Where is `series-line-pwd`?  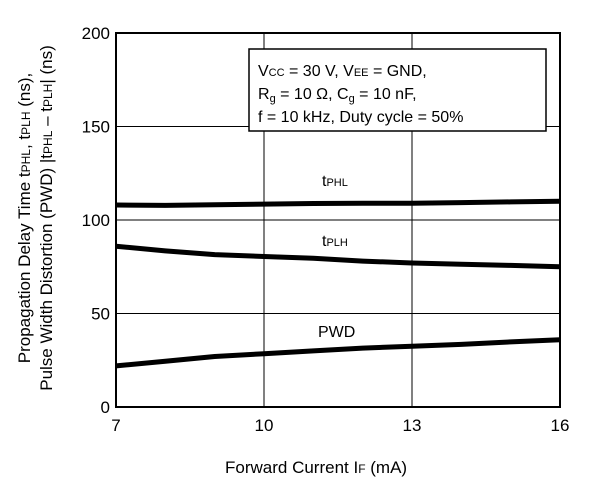
series-line-pwd is located at coordinates (338, 353).